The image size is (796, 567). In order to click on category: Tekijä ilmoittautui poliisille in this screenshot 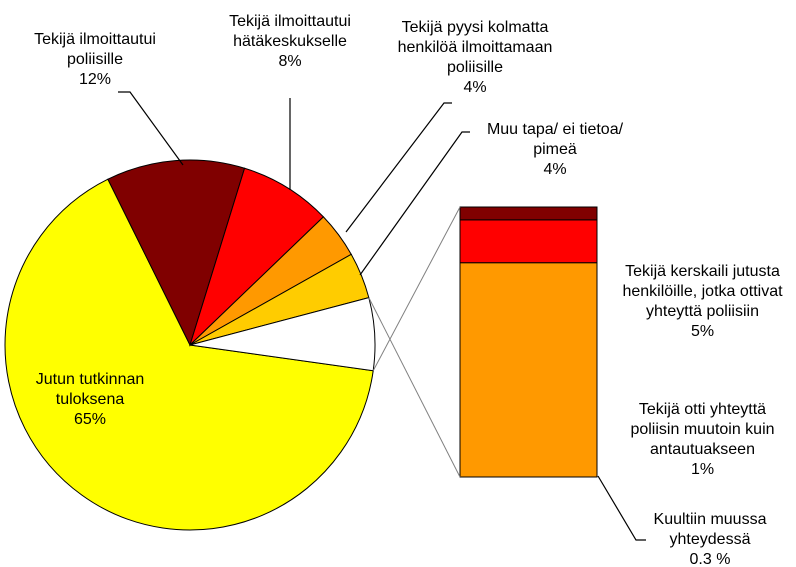, I will do `click(95, 49)`.